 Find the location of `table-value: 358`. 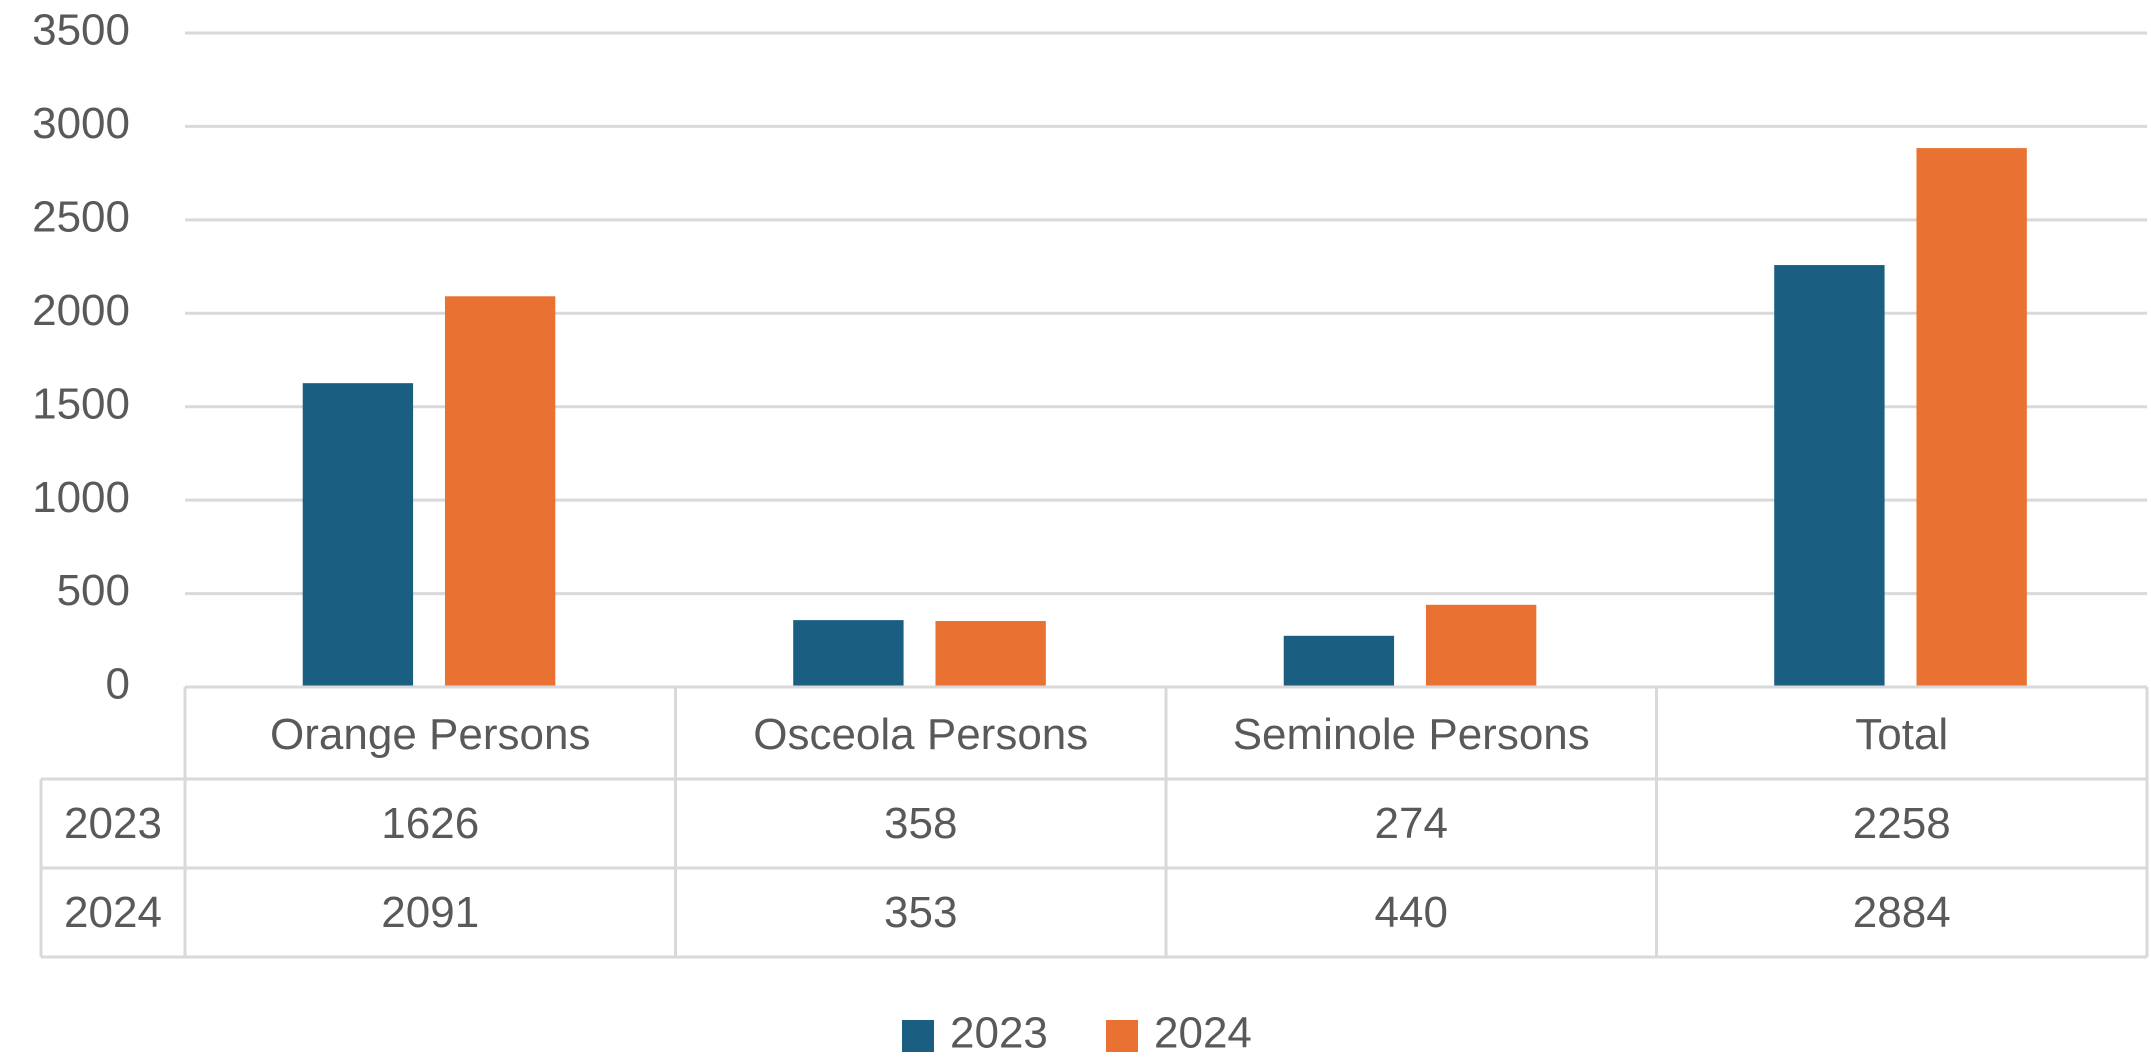

table-value: 358 is located at coordinates (920, 823).